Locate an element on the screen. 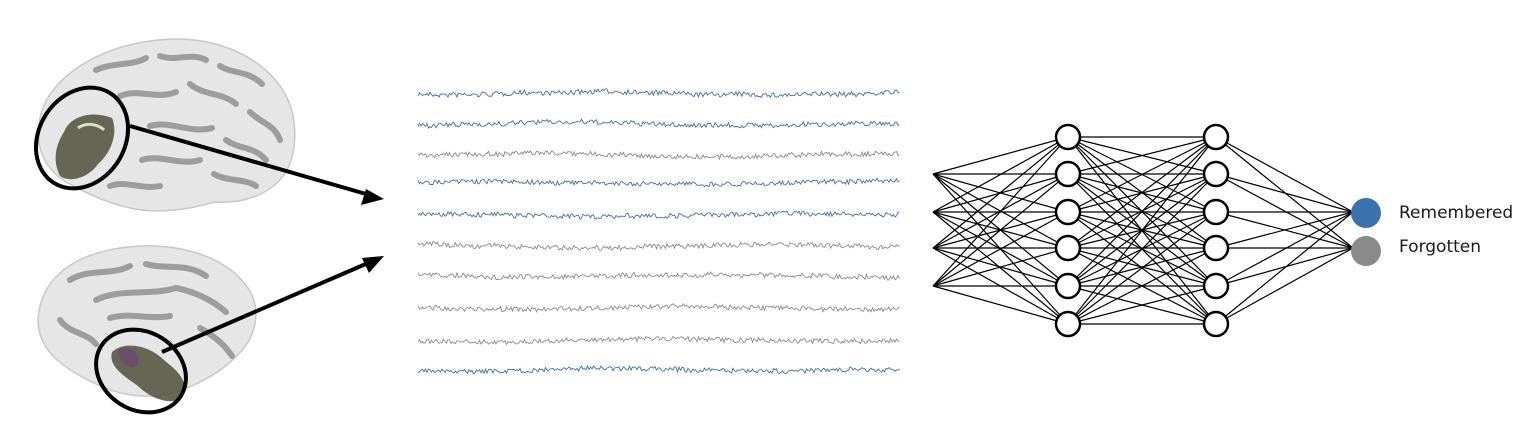 Image resolution: width=1536 pixels, height=444 pixels. eeg-trace-8-forgotten is located at coordinates (658, 308).